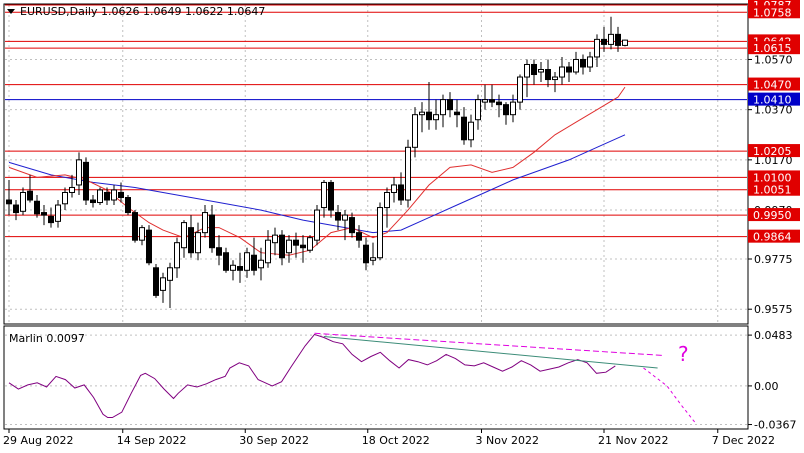 The image size is (804, 453). I want to click on date-tick-label: 7 Dec 2022, so click(743, 440).